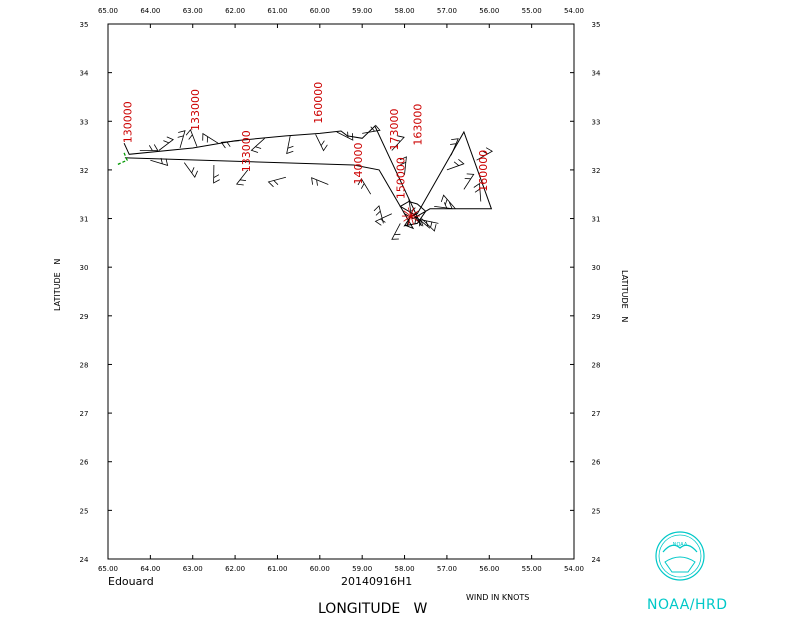  I want to click on lat-tick-label-left: 35, so click(84, 25).